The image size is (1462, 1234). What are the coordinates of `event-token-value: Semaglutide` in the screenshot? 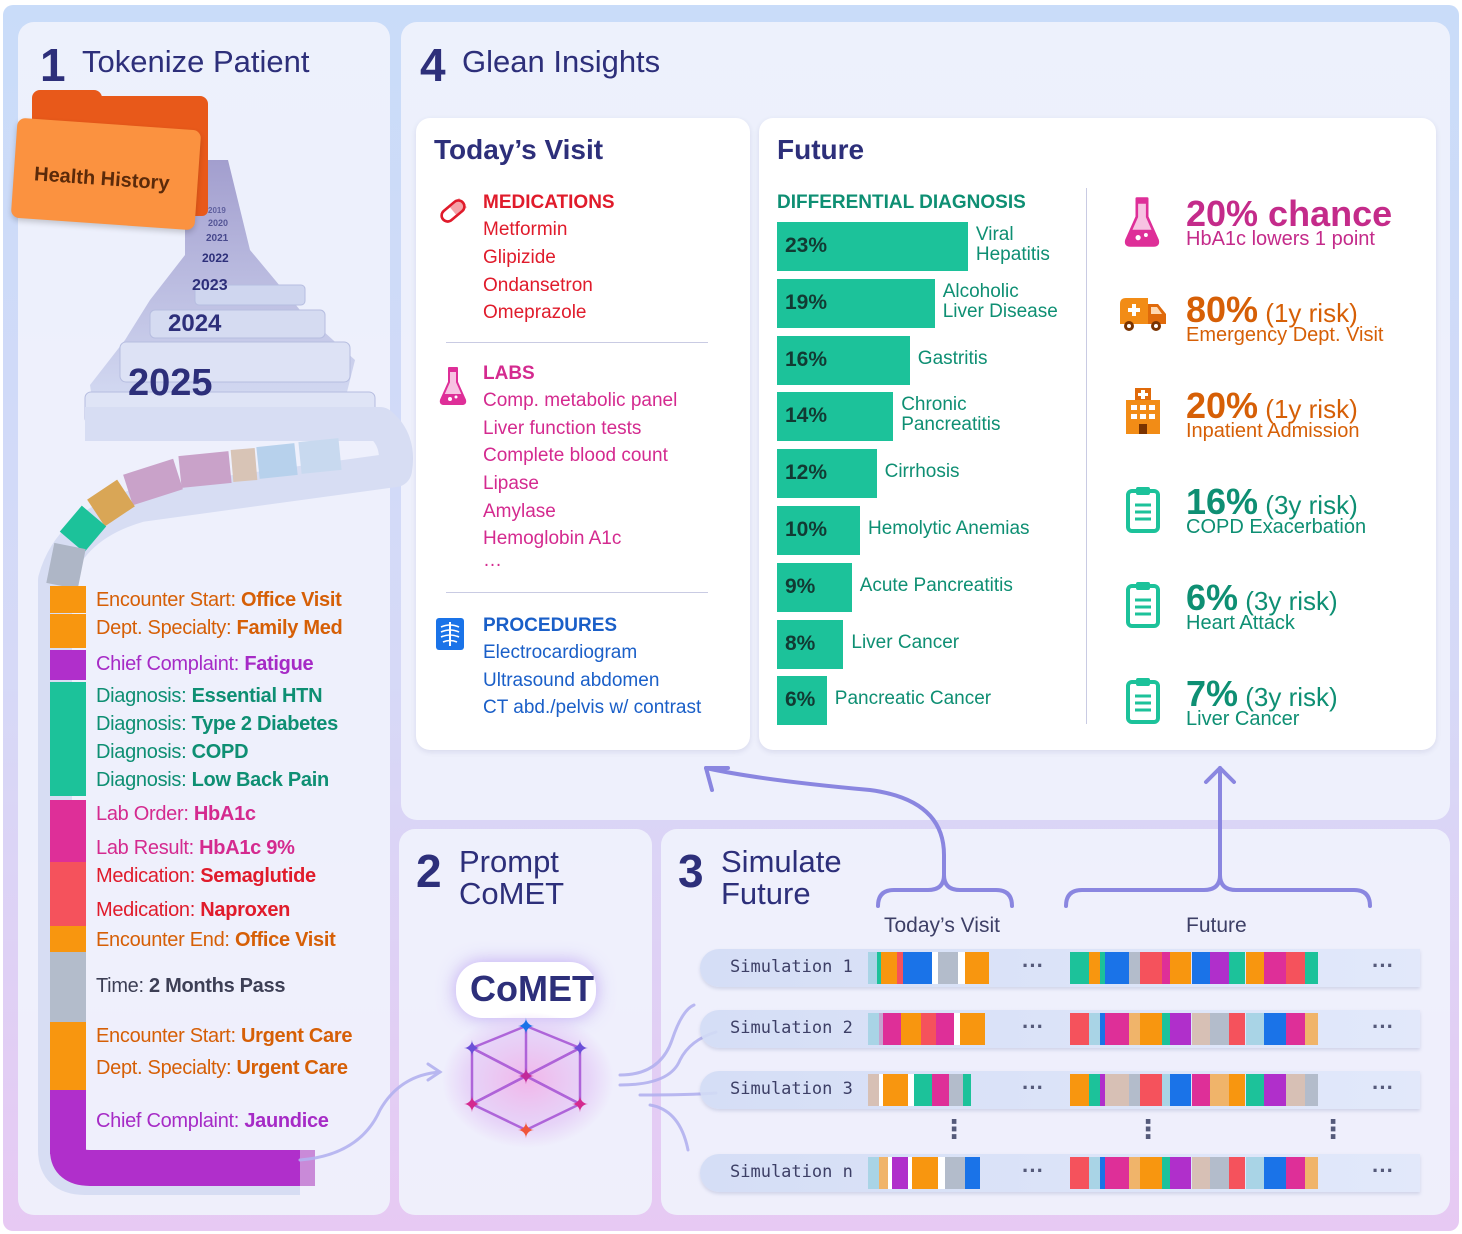 It's located at (258, 876).